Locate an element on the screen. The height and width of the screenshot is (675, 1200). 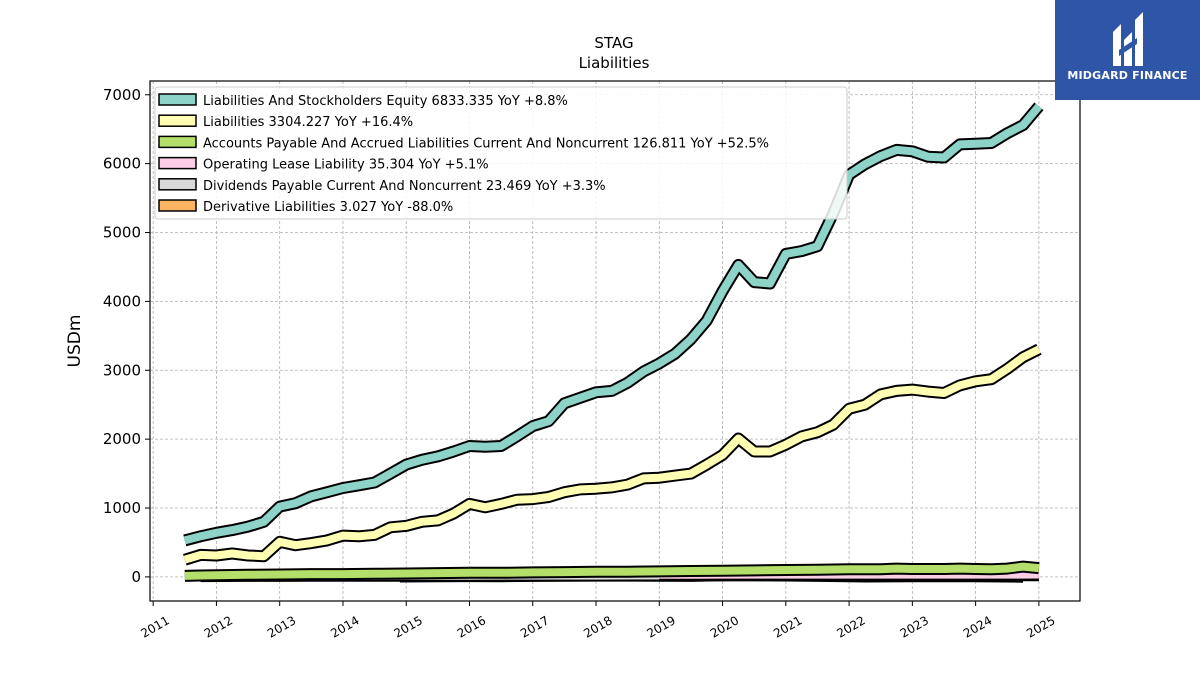
y-tick-label: 1000 is located at coordinates (122, 508).